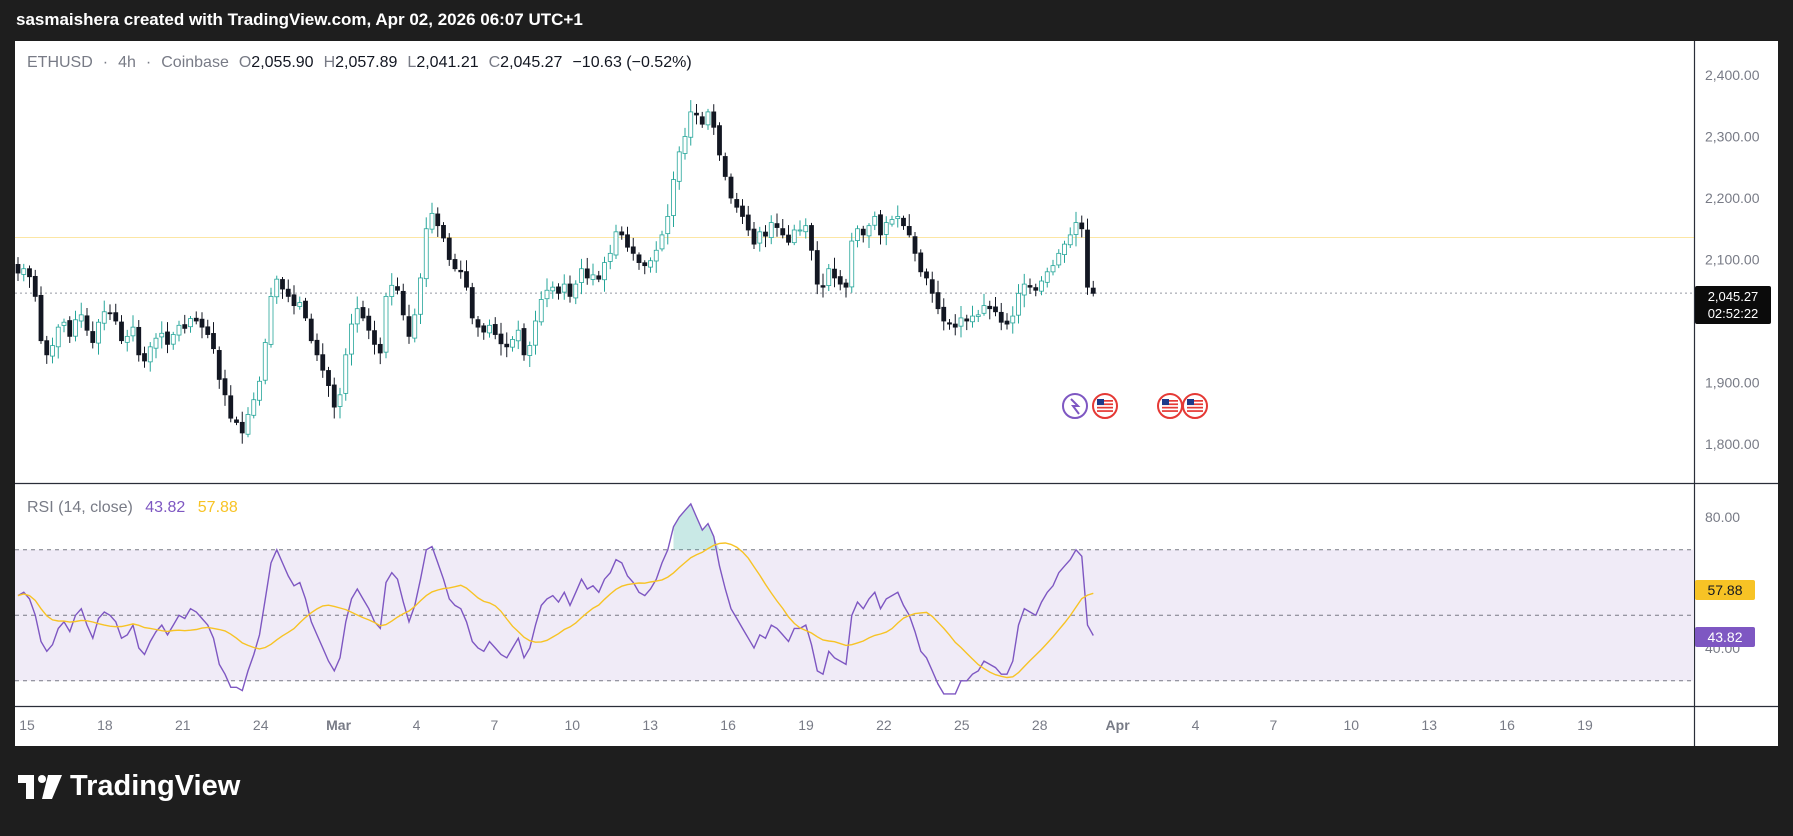 The width and height of the screenshot is (1793, 836). Describe the element at coordinates (80, 507) in the screenshot. I see `rsi-label: RSI (14, close)` at that location.